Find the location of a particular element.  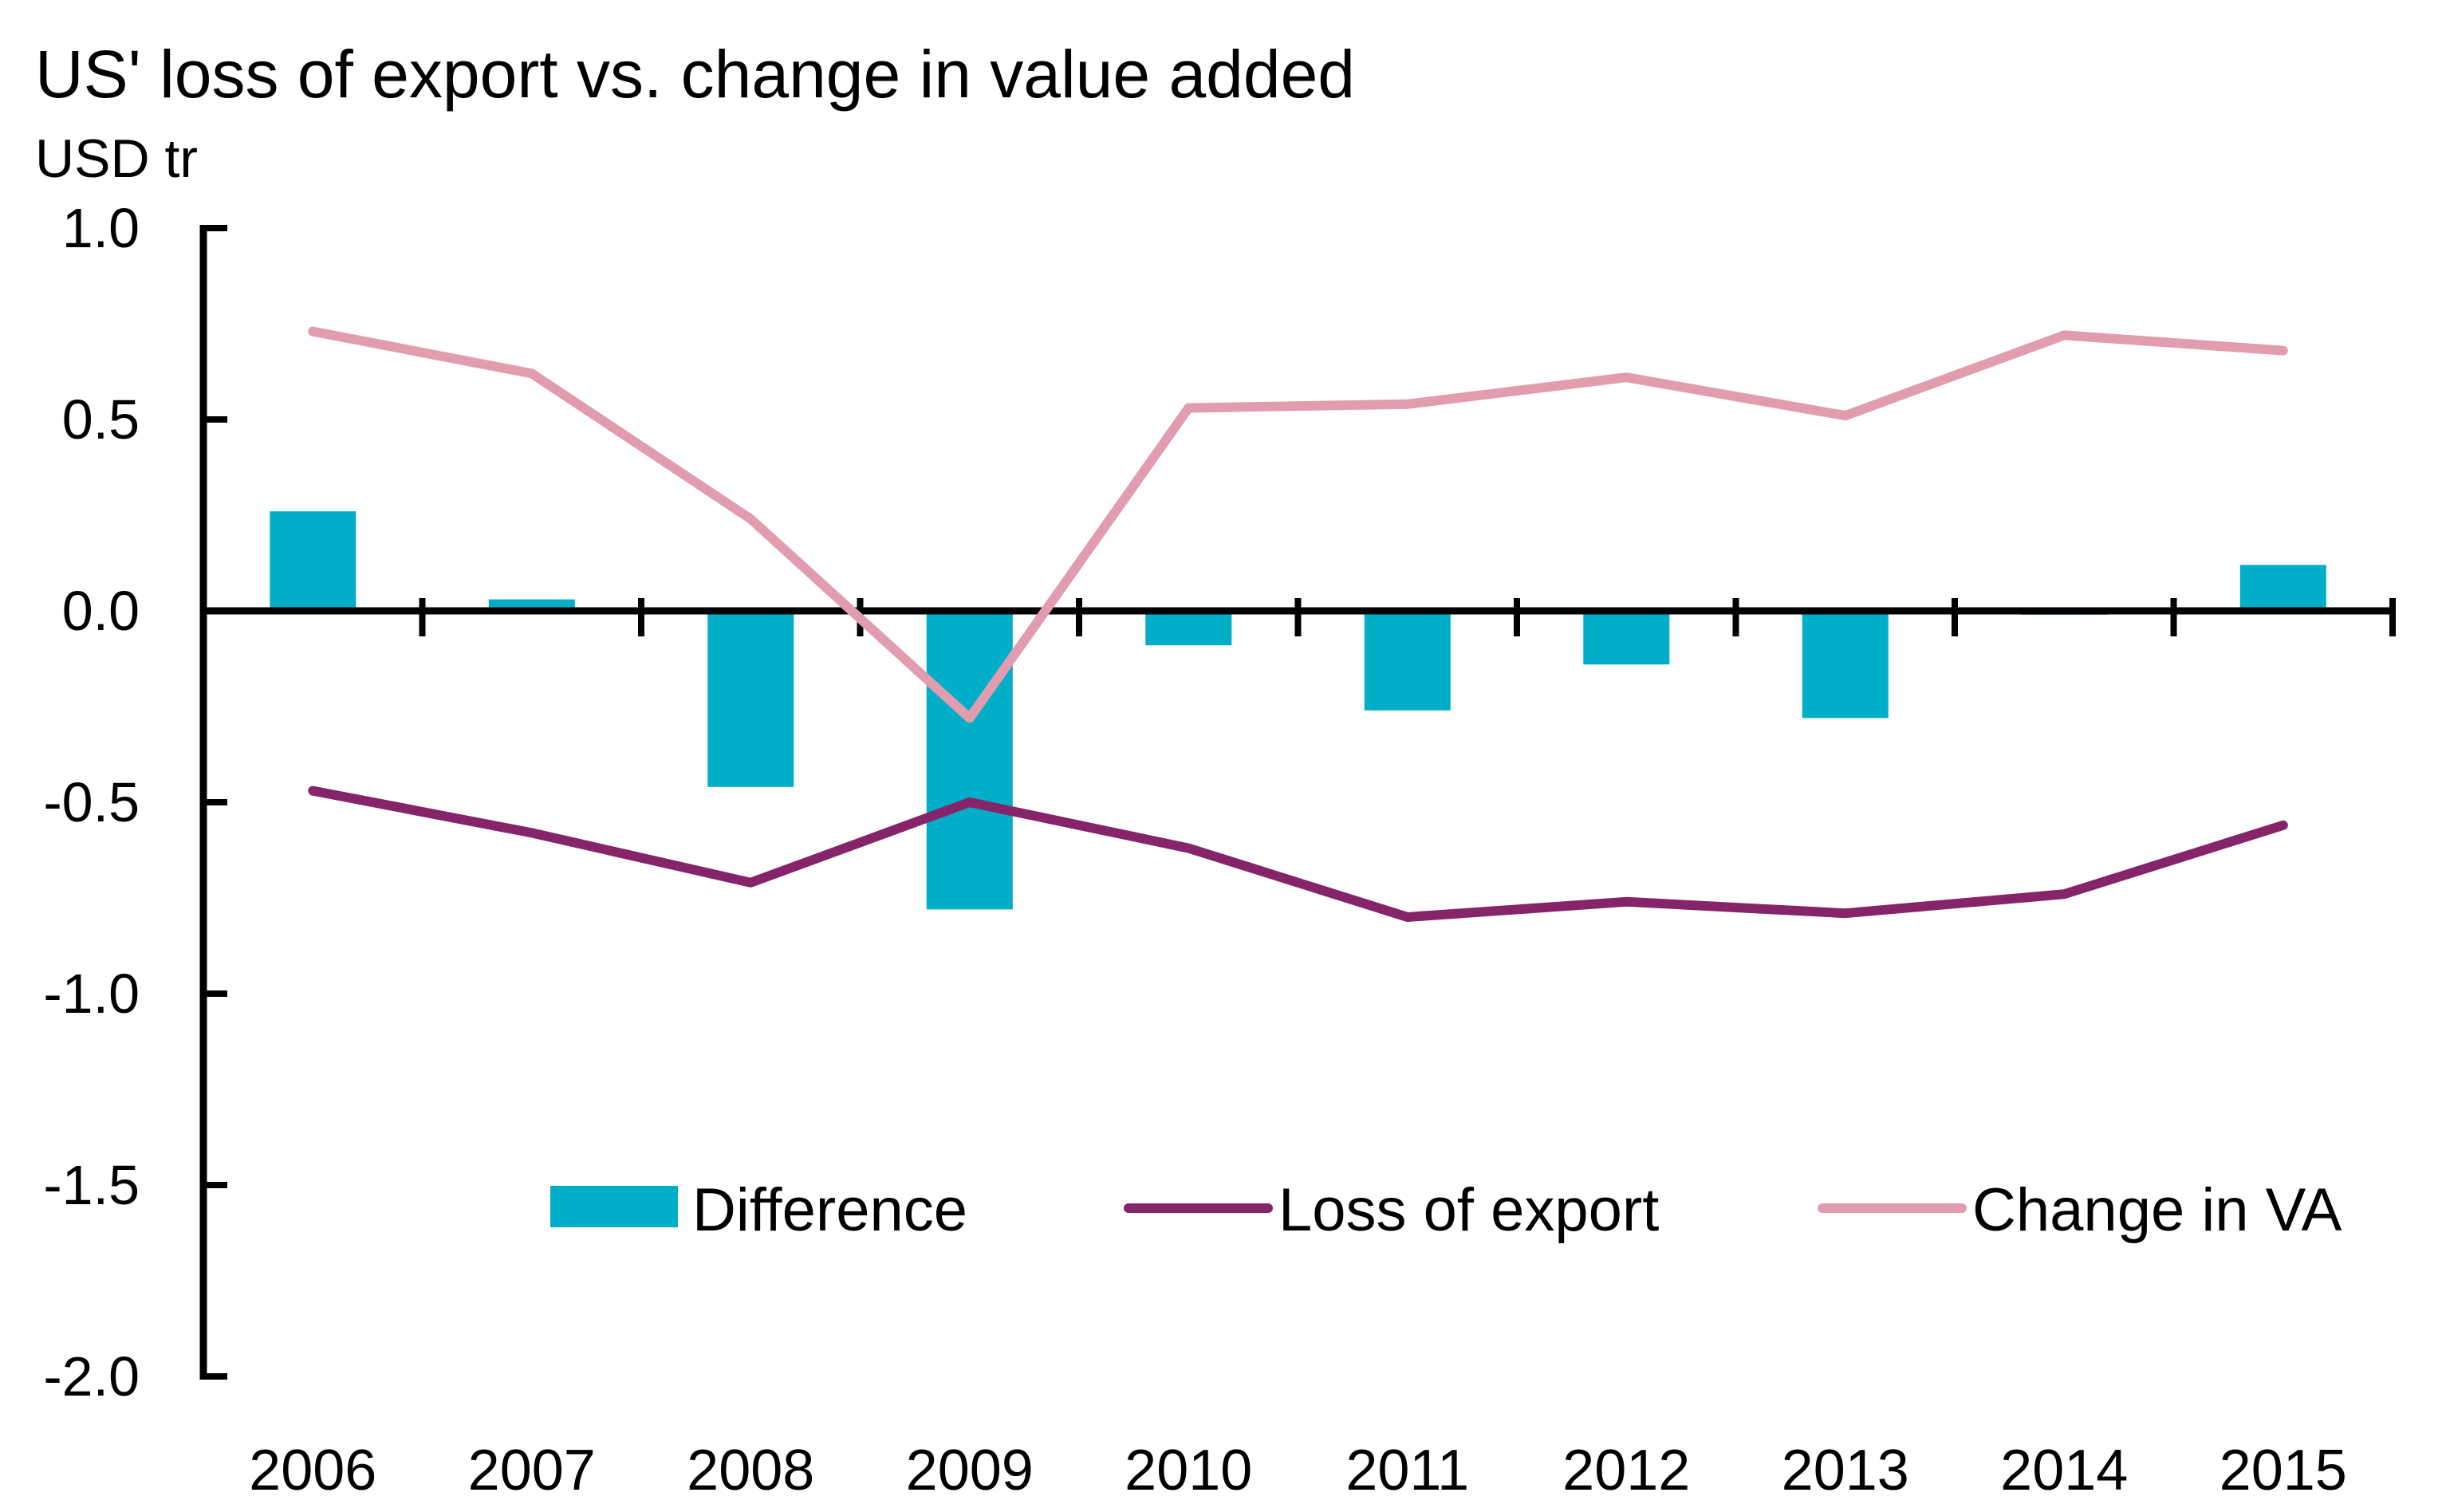

line-loss-of-export is located at coordinates (1298, 854).